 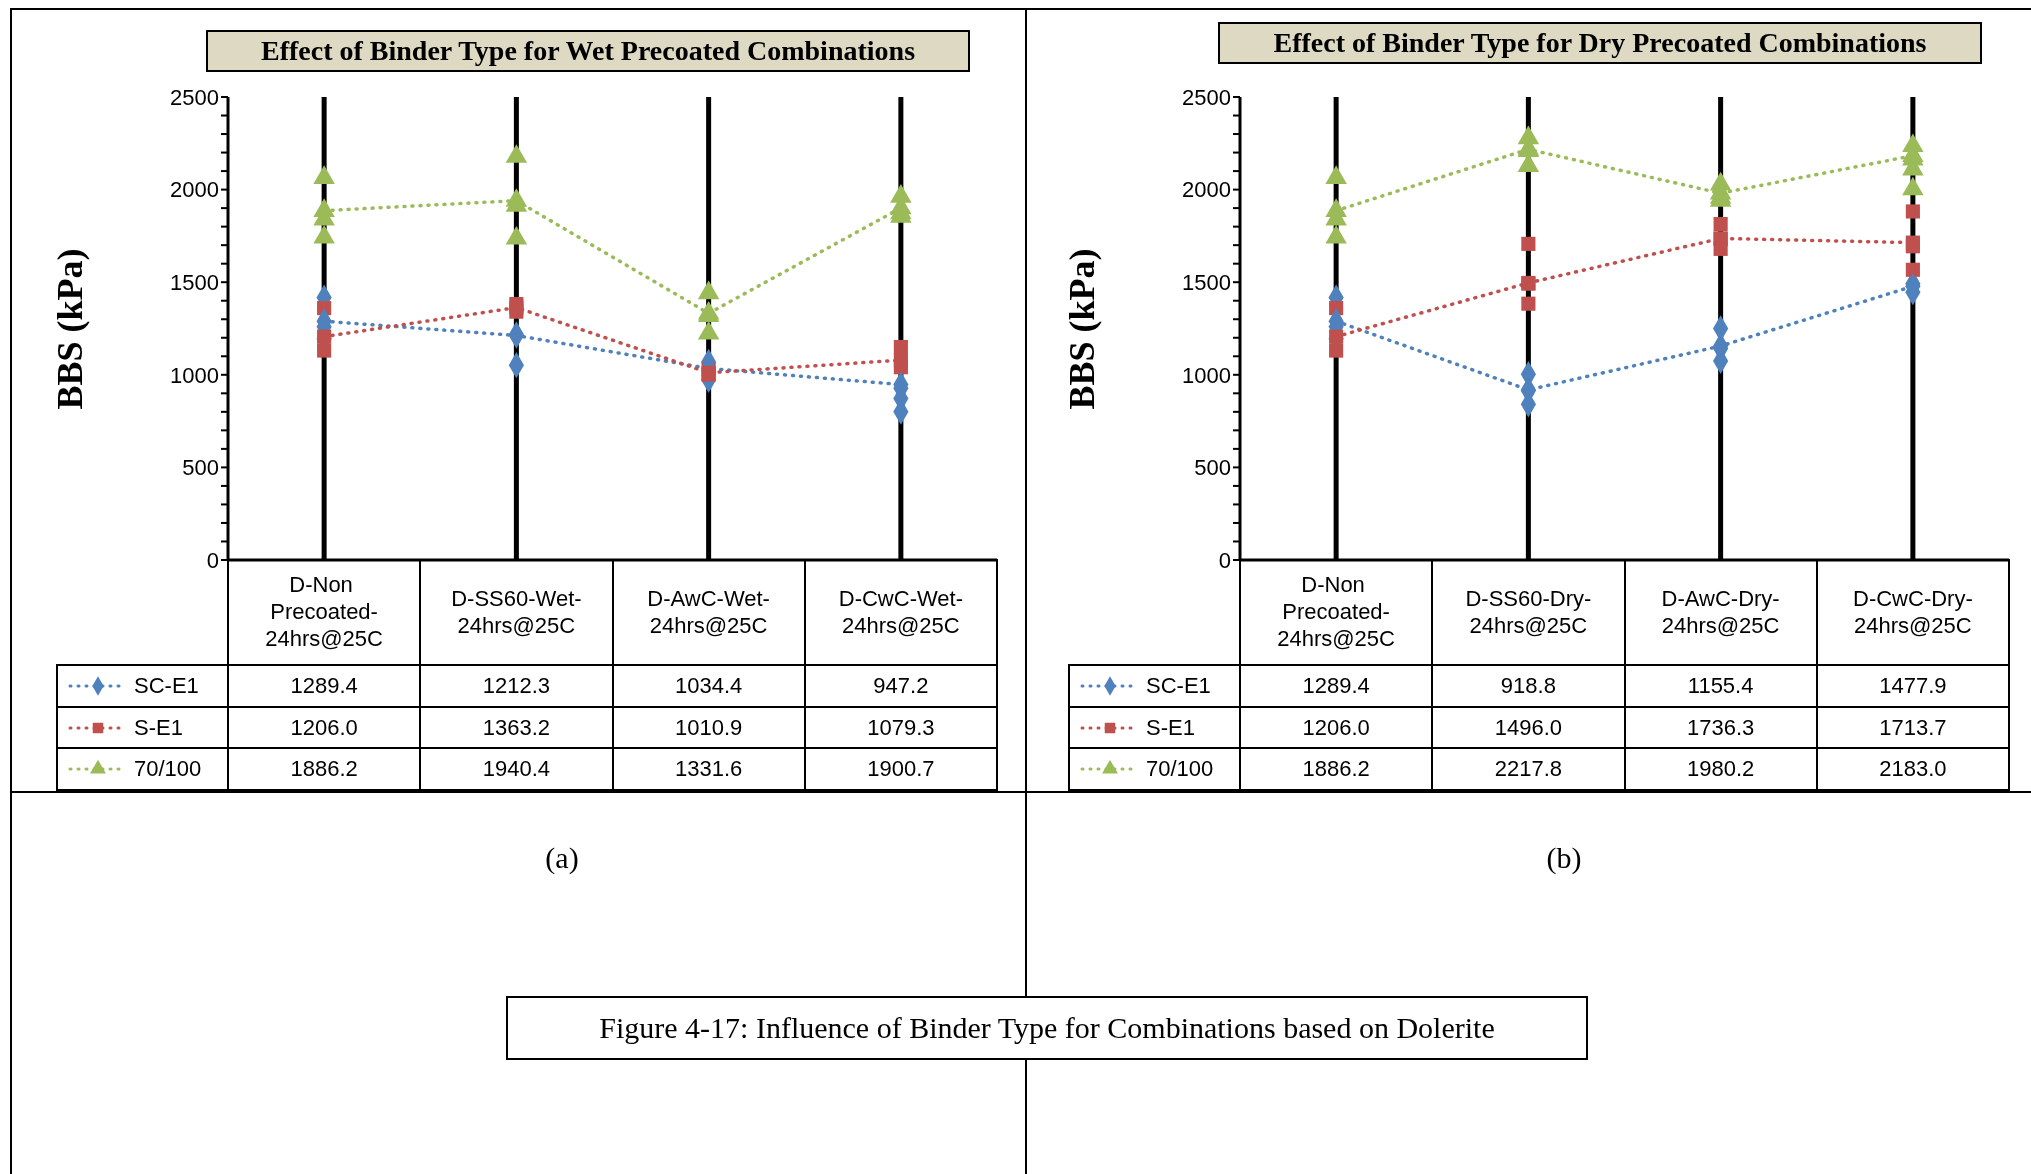 What do you see at coordinates (516, 611) in the screenshot?
I see `x-tick-label: D-SS60-Wet-24hrs@25C` at bounding box center [516, 611].